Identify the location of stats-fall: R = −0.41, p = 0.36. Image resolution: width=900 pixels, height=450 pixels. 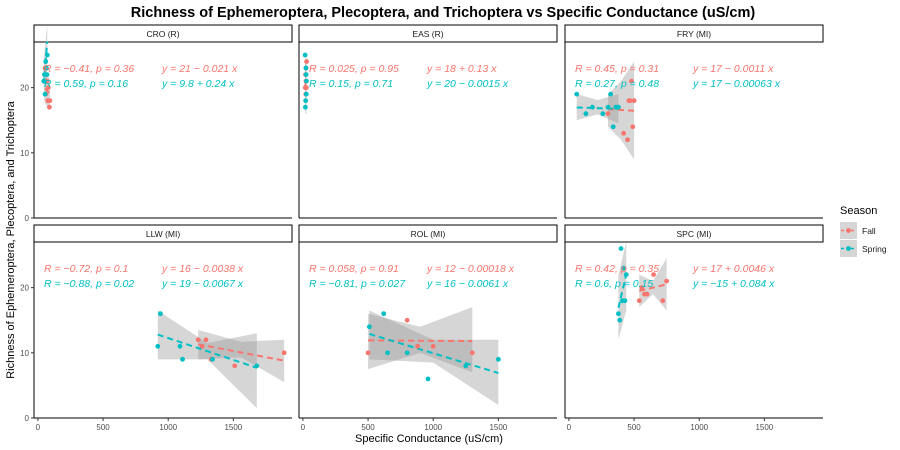
(89, 69).